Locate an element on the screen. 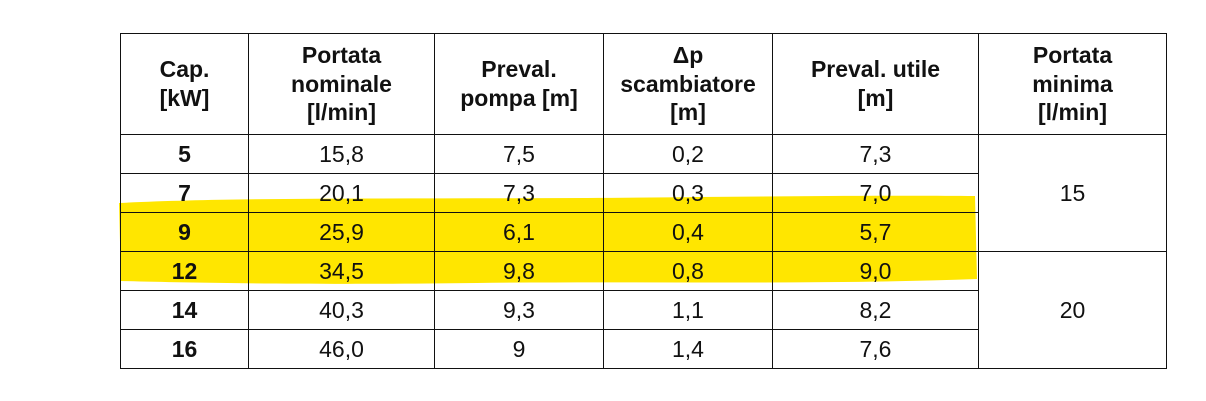 This screenshot has width=1206, height=401. cell-capacity: 14 is located at coordinates (184, 310).